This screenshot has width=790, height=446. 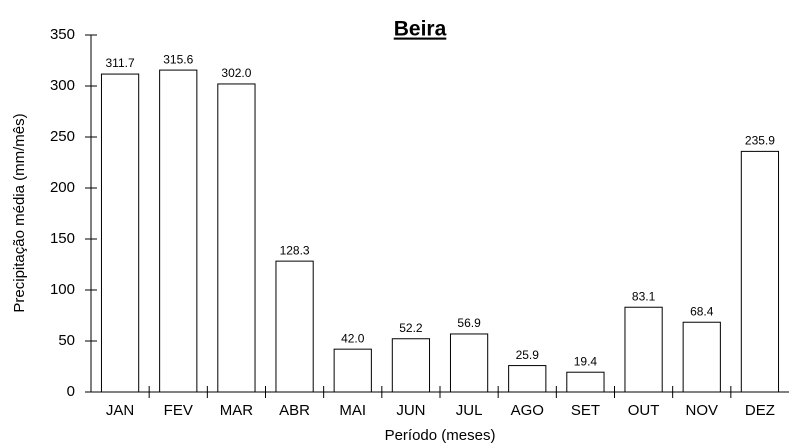 What do you see at coordinates (71, 391) in the screenshot?
I see `y-tick-label: 0` at bounding box center [71, 391].